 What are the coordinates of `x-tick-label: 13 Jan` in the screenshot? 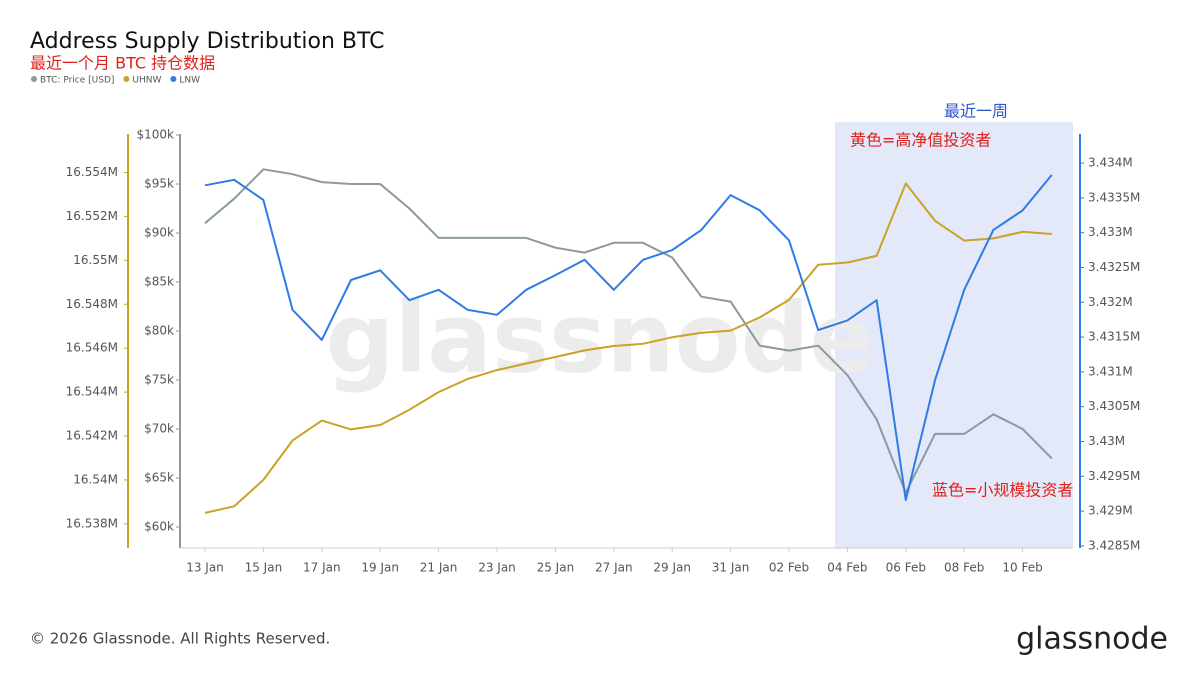 It's located at (205, 568).